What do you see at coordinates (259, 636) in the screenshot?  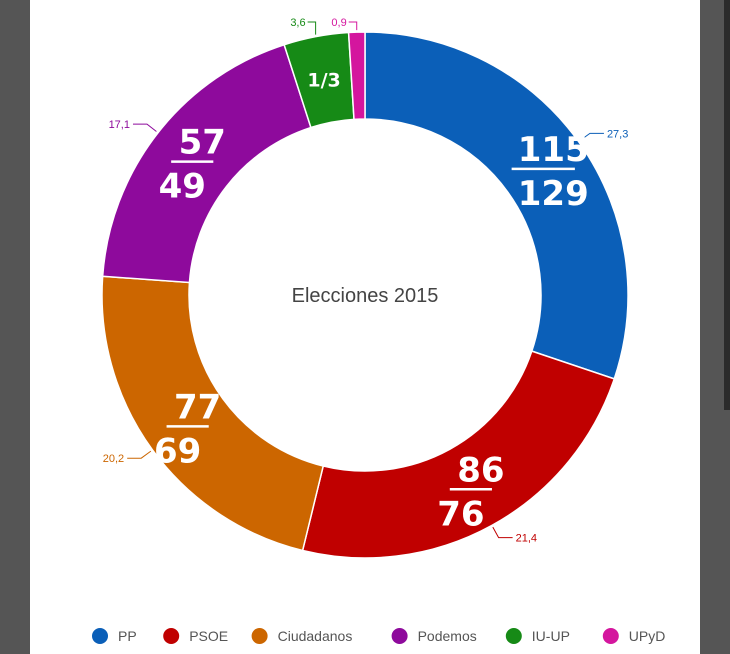 I see `legend-swatch-ciudadanos` at bounding box center [259, 636].